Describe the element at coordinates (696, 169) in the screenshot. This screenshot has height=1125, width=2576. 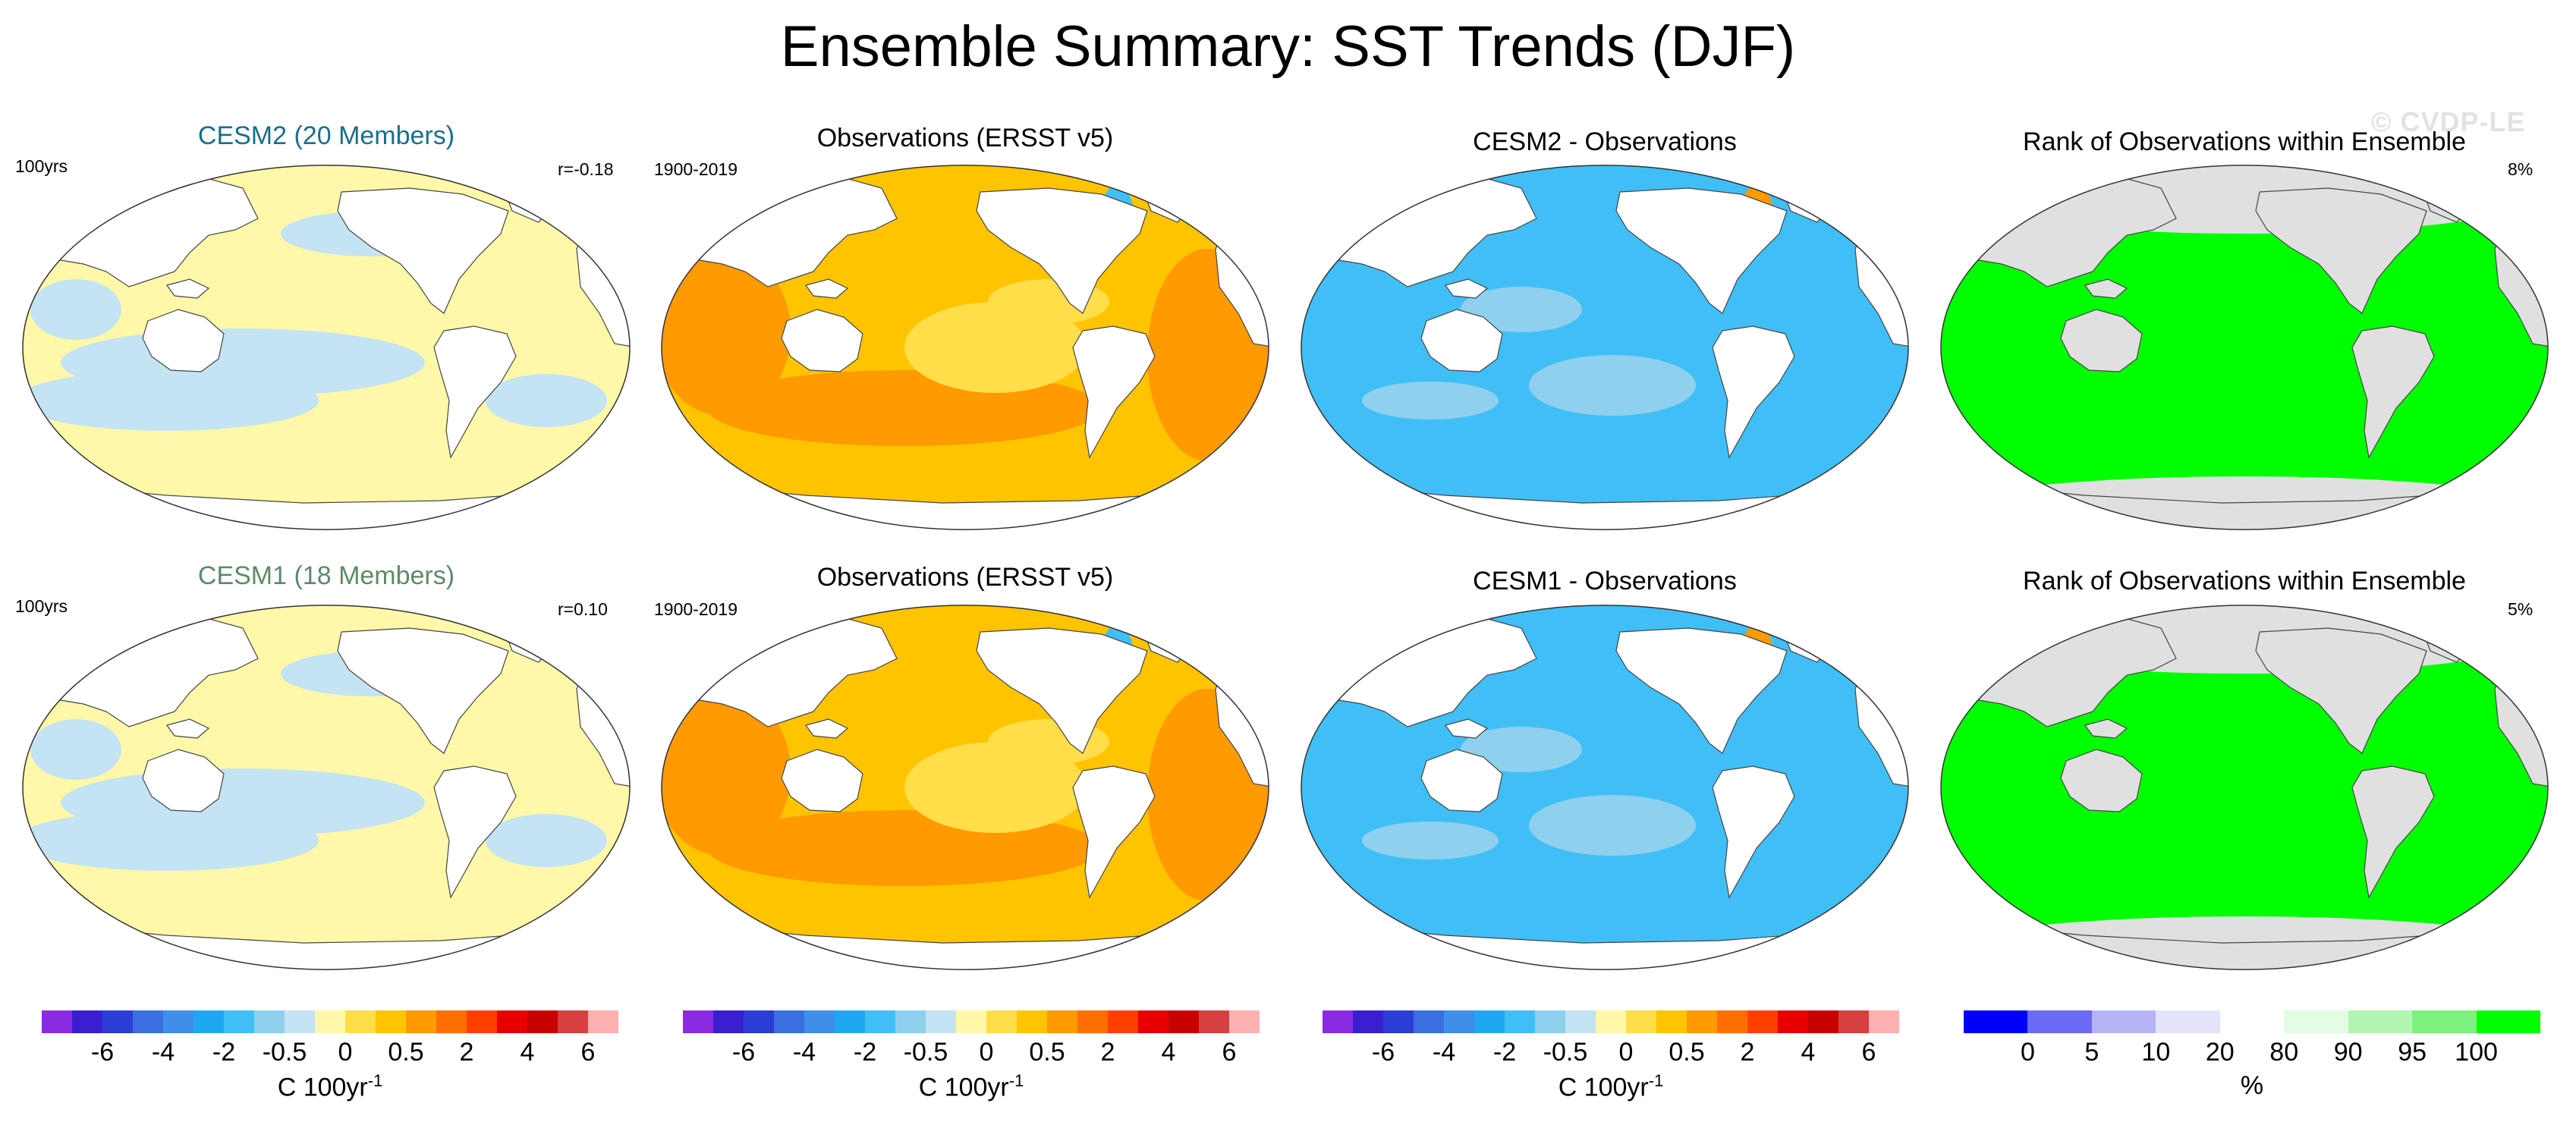
I see `panel-left-label-r1c2: 1900-2019` at that location.